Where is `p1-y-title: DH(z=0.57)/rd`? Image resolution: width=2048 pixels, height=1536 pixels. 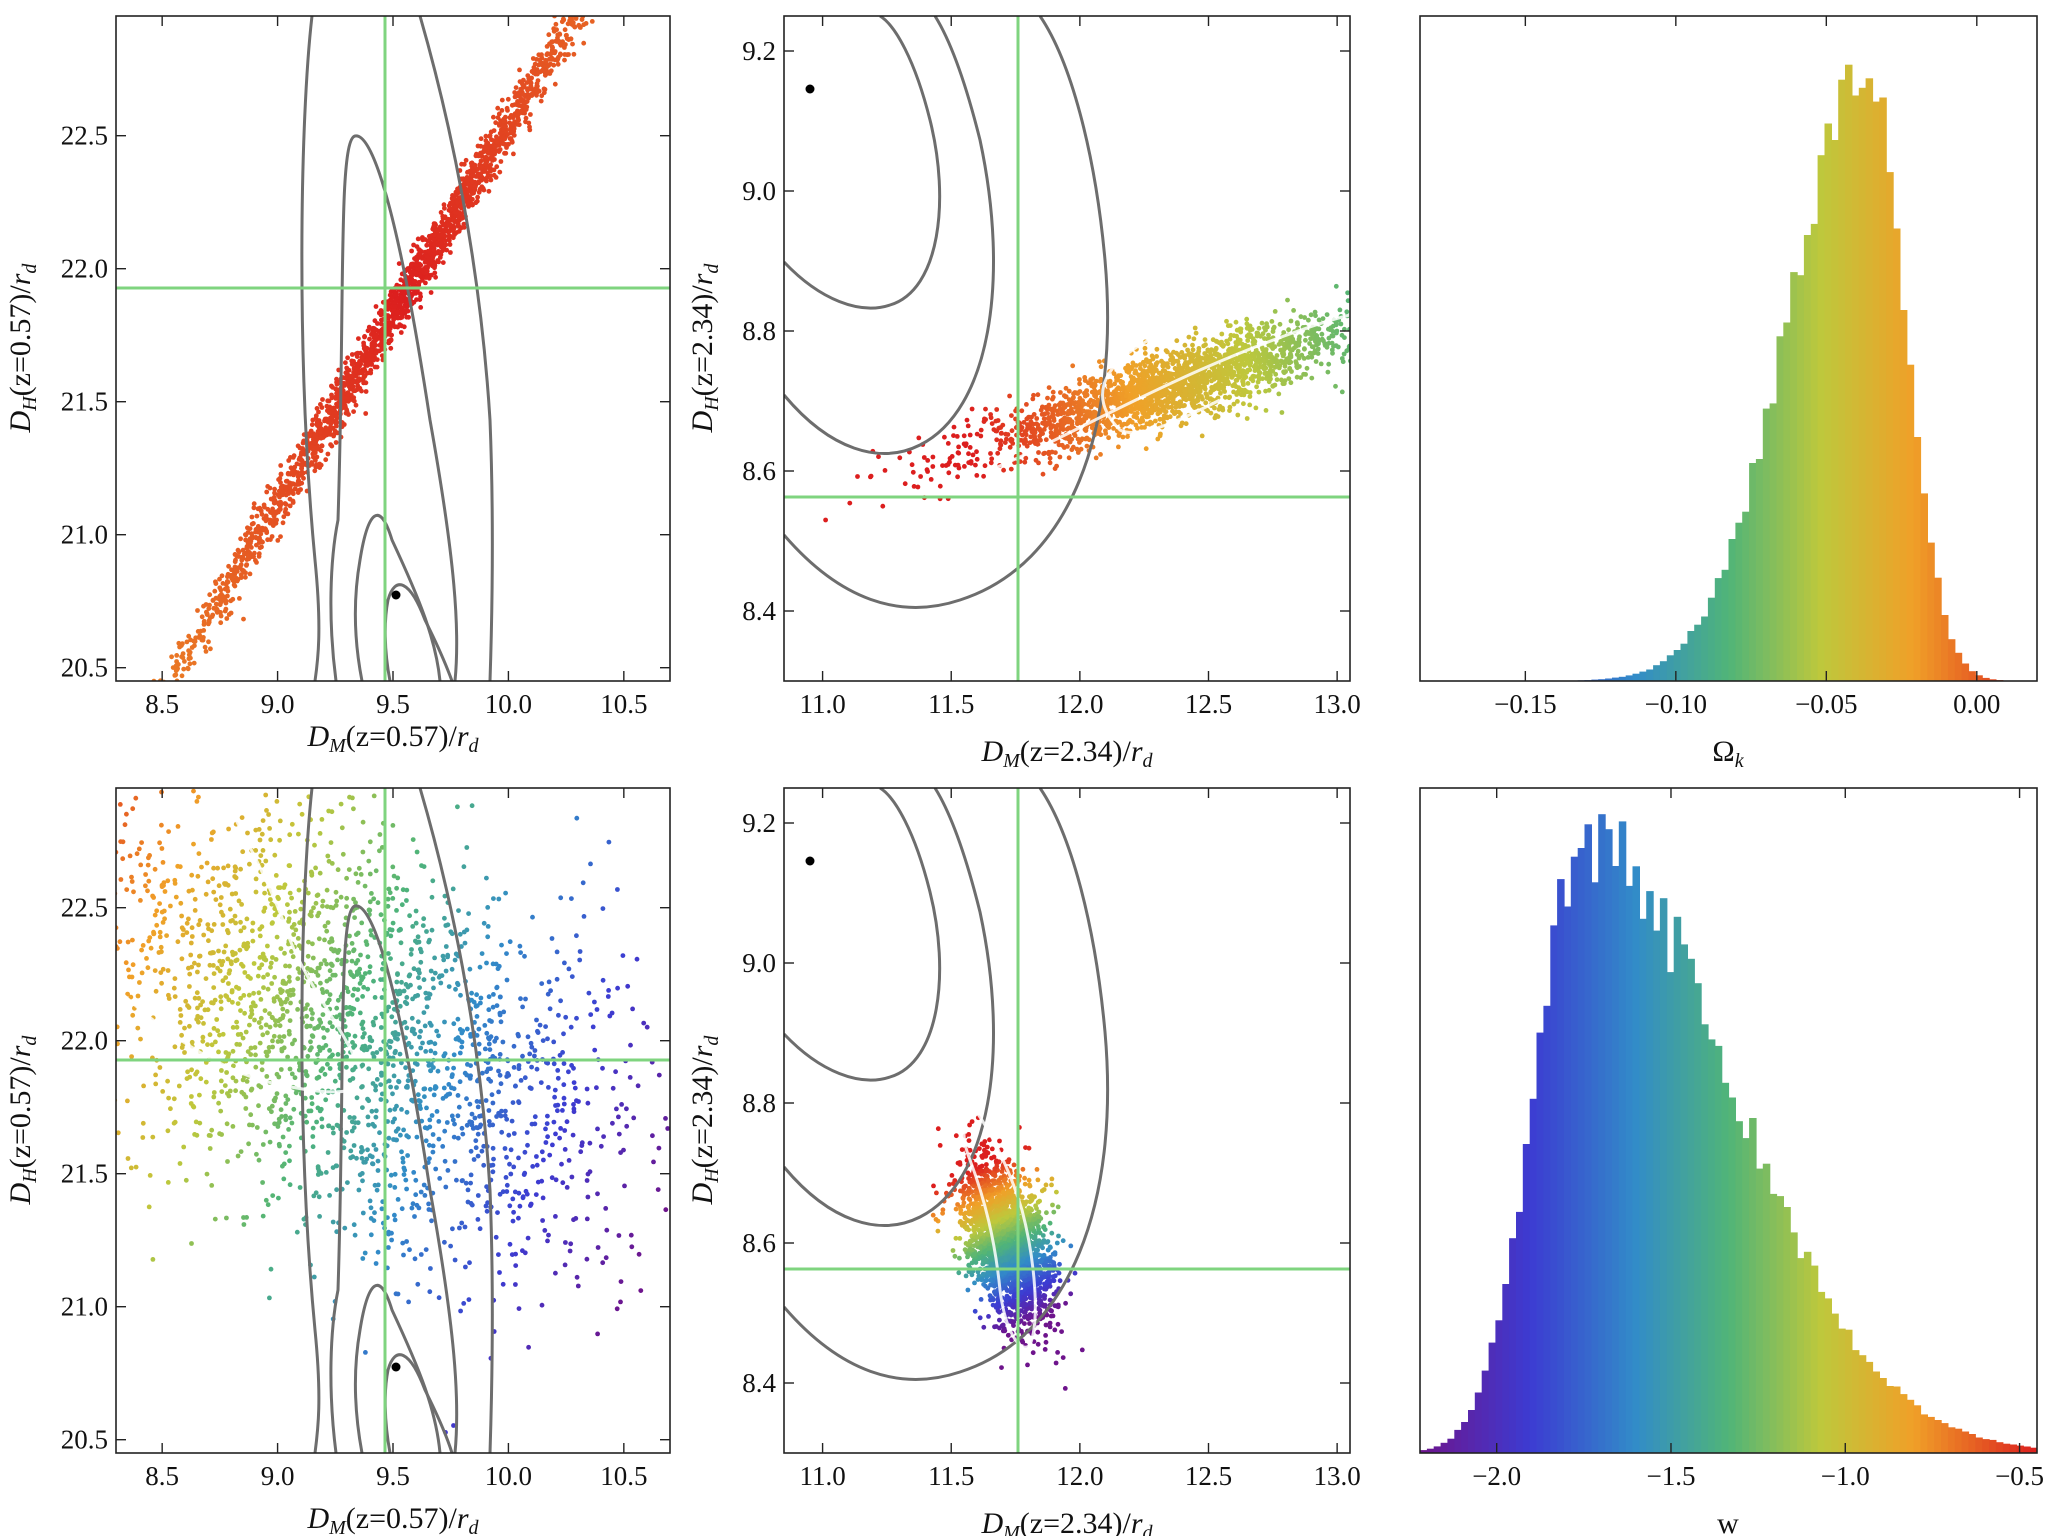 p1-y-title: DH(z=0.57)/rd is located at coordinates (22, 348).